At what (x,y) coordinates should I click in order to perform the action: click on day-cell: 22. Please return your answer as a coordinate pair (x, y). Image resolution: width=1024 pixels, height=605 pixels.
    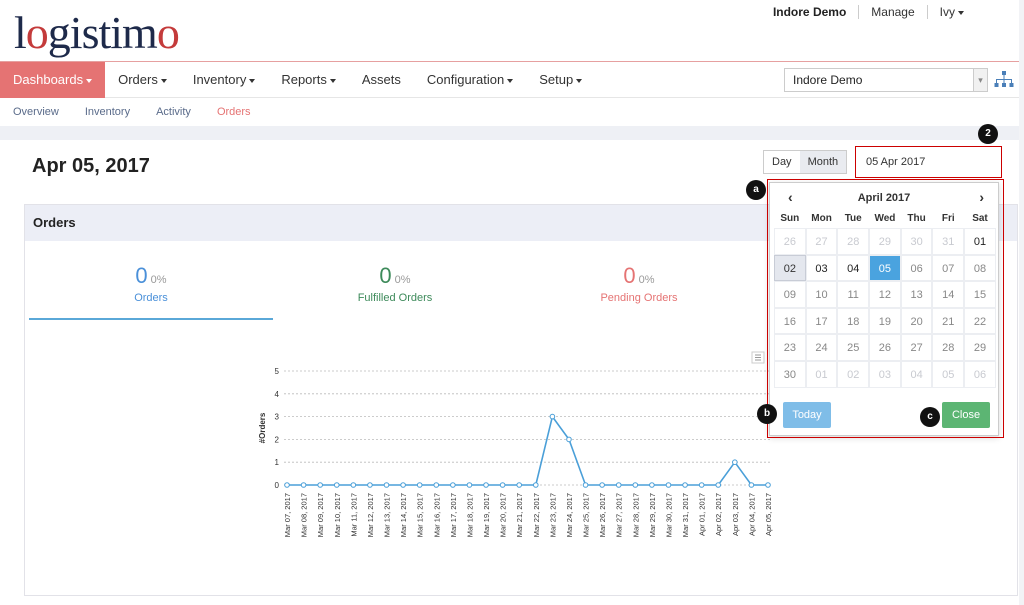
    Looking at the image, I should click on (980, 321).